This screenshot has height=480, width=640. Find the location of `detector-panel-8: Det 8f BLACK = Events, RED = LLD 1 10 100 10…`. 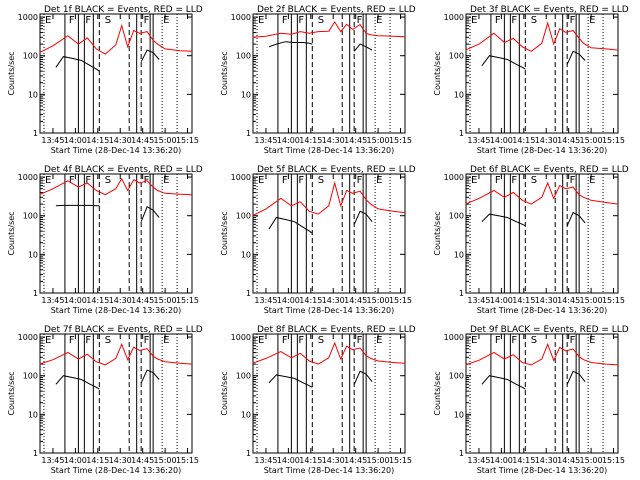

detector-panel-8: Det 8f BLACK = Events, RED = LLD 1 10 100 10… is located at coordinates (318, 400).